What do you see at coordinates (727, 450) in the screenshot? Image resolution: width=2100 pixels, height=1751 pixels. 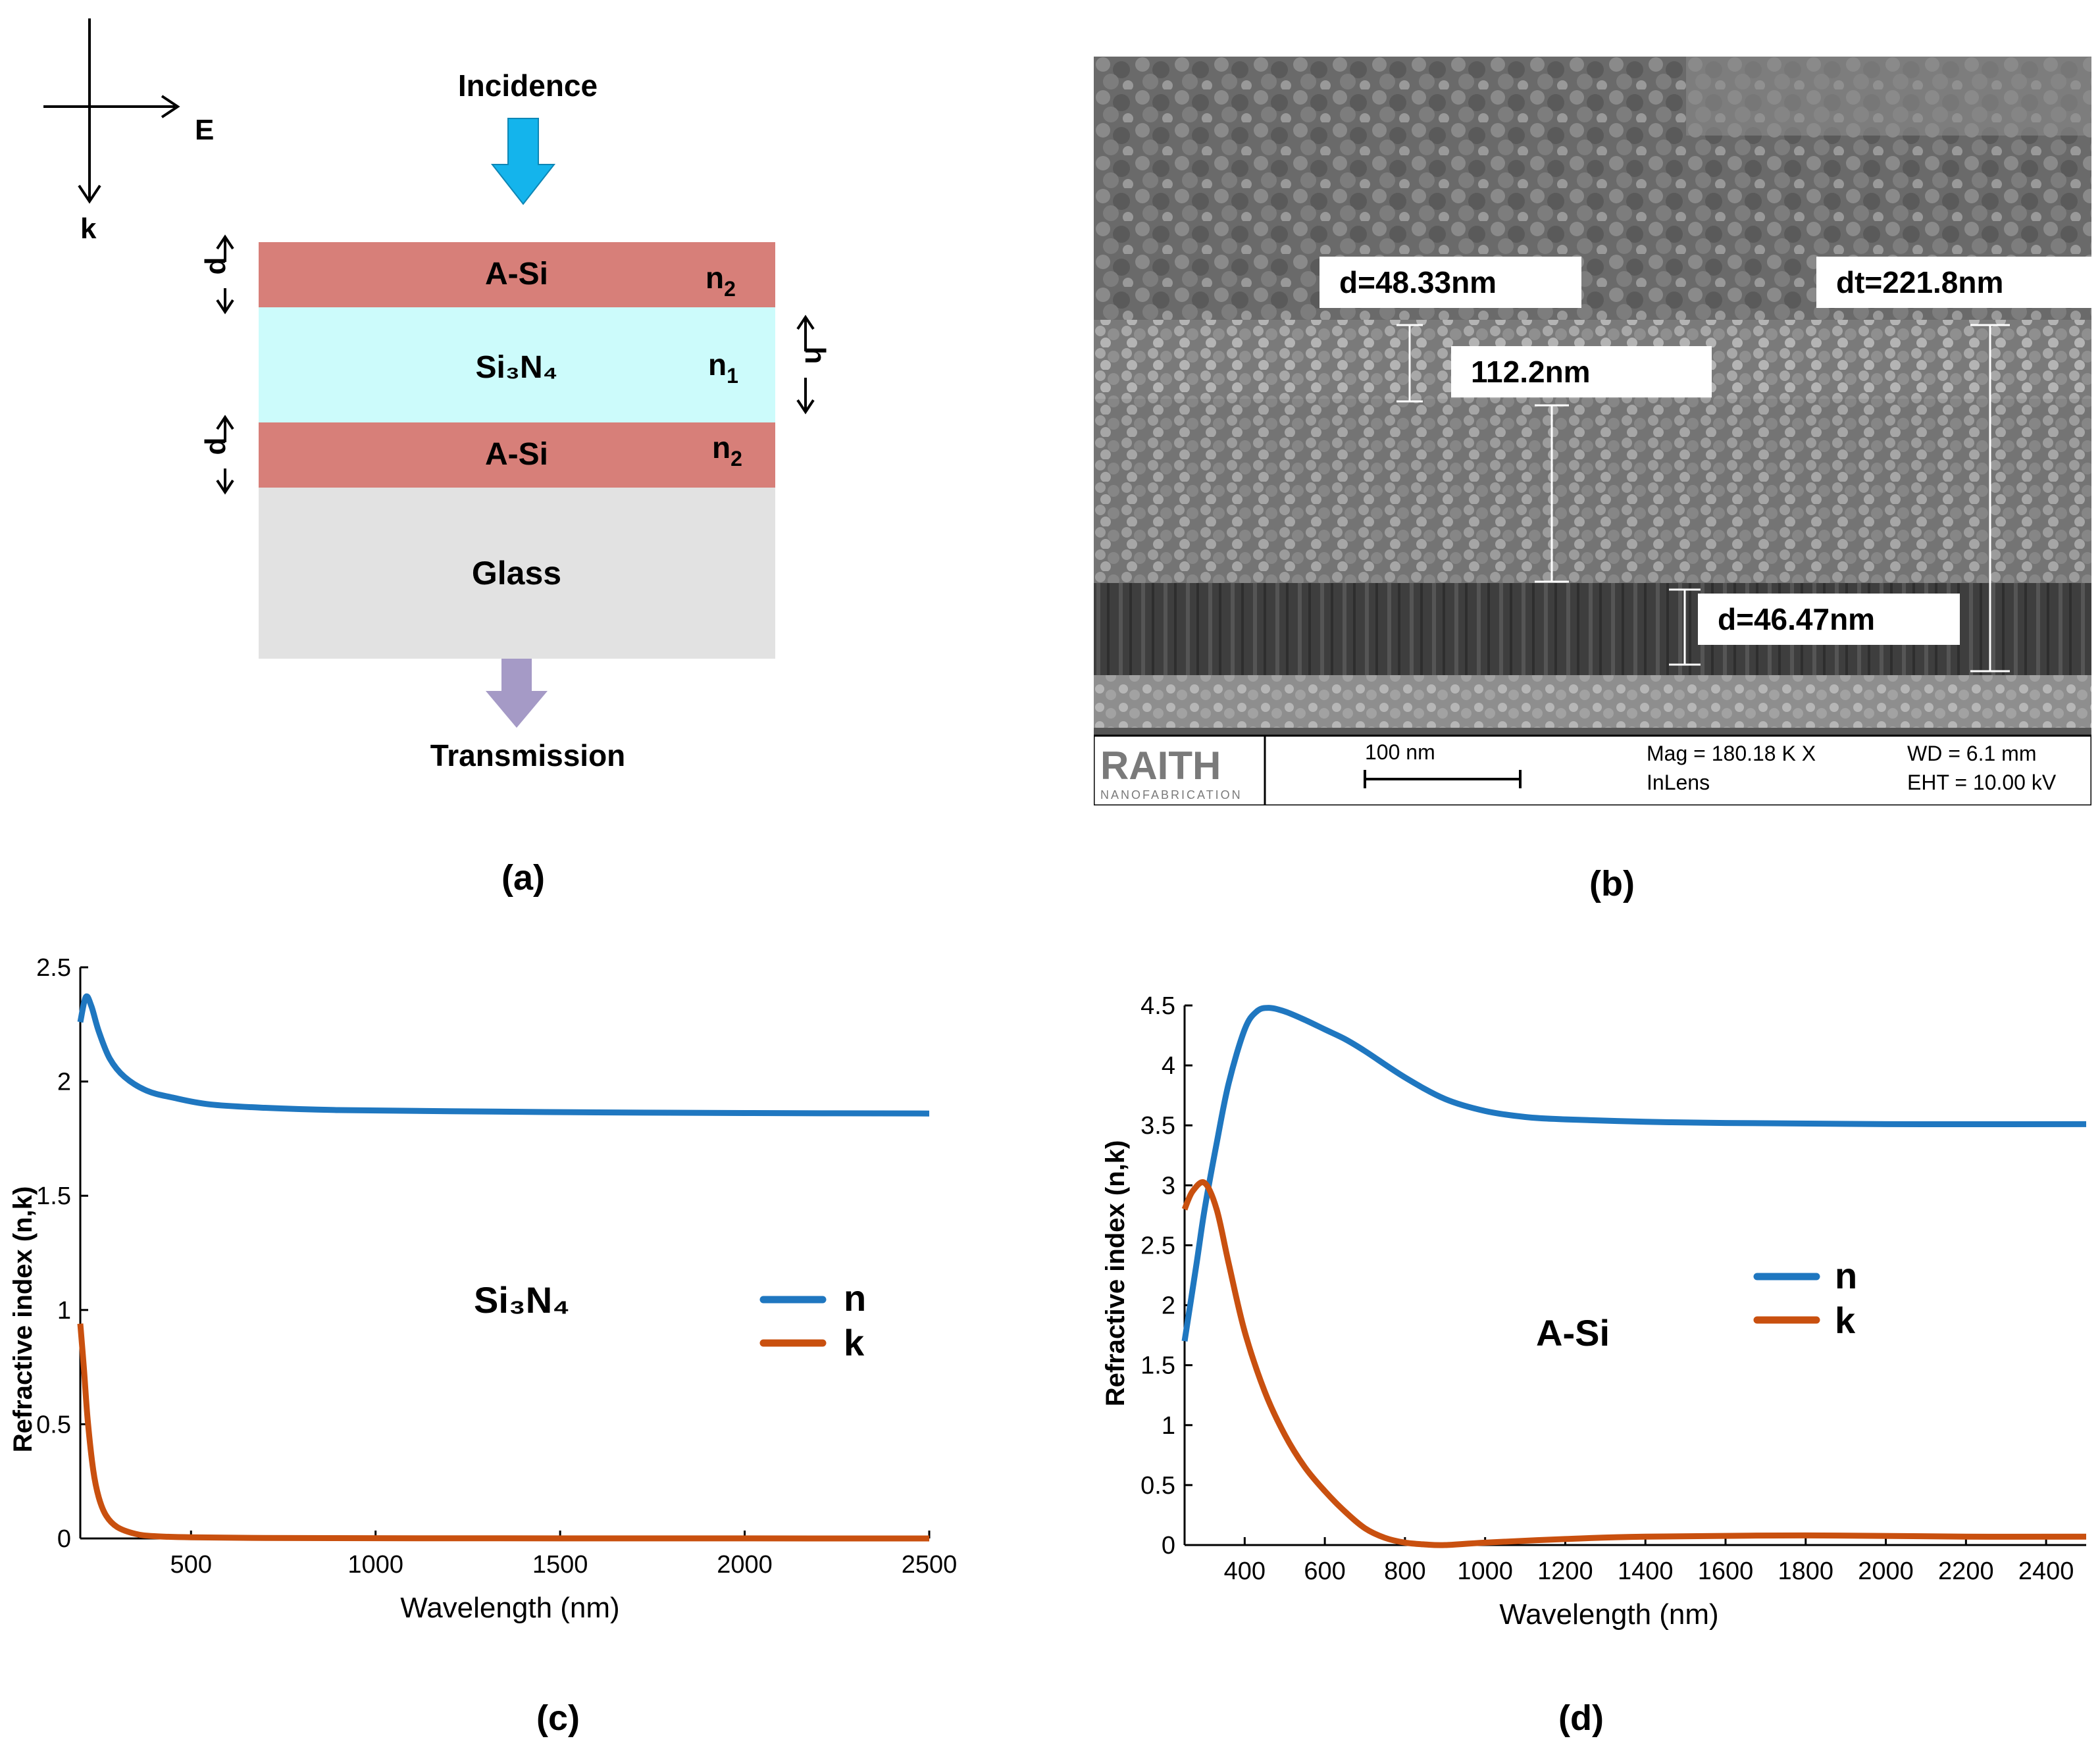 I see `index-label-n2-bottom: n2` at bounding box center [727, 450].